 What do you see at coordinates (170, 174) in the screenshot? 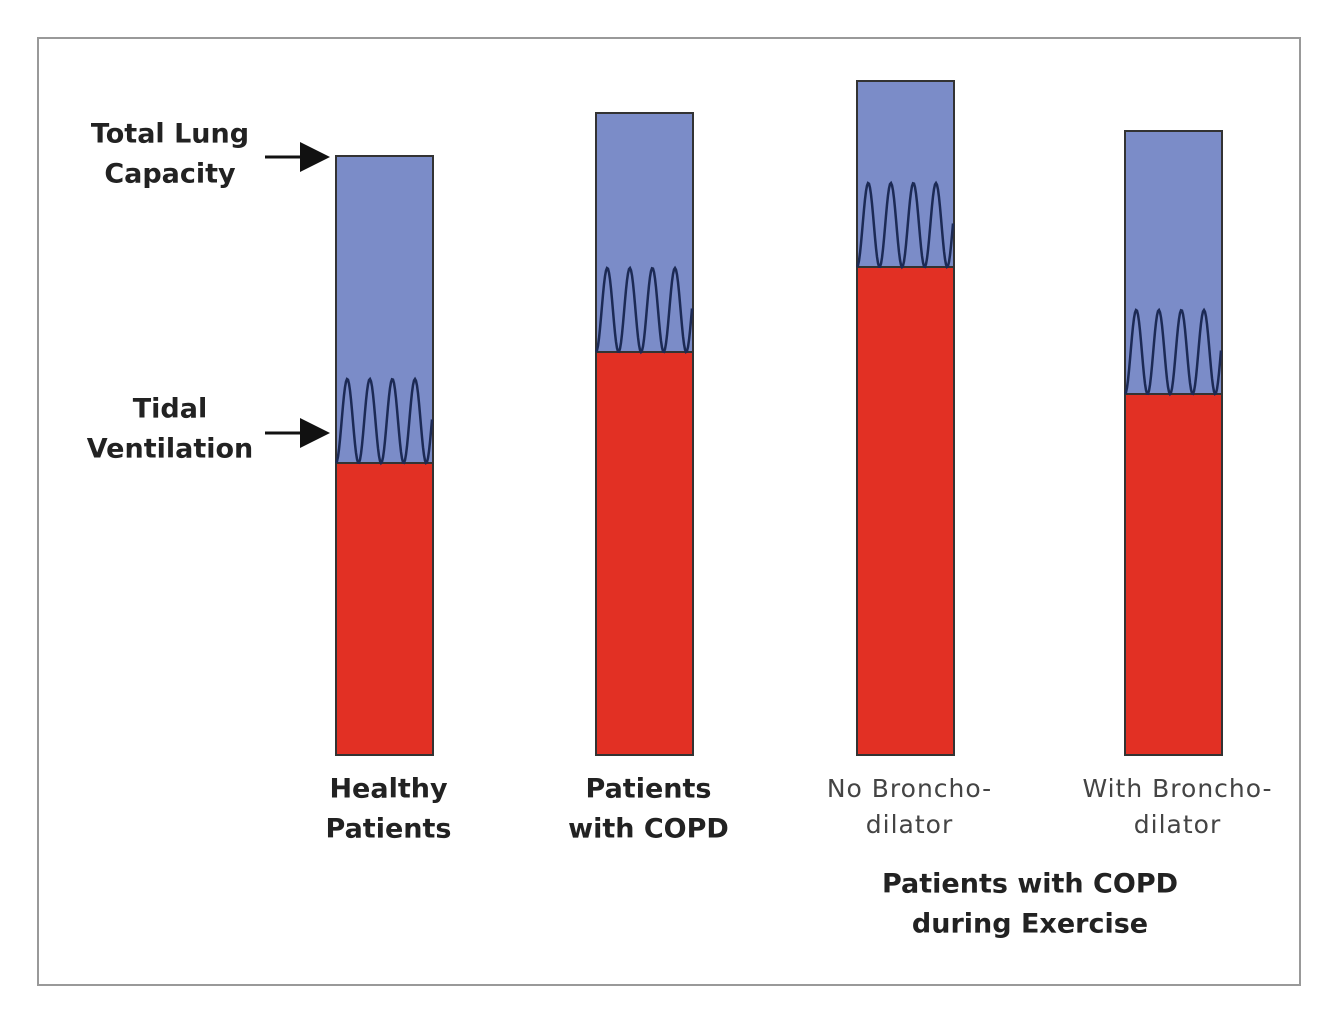
I see `annotation: Capacity` at bounding box center [170, 174].